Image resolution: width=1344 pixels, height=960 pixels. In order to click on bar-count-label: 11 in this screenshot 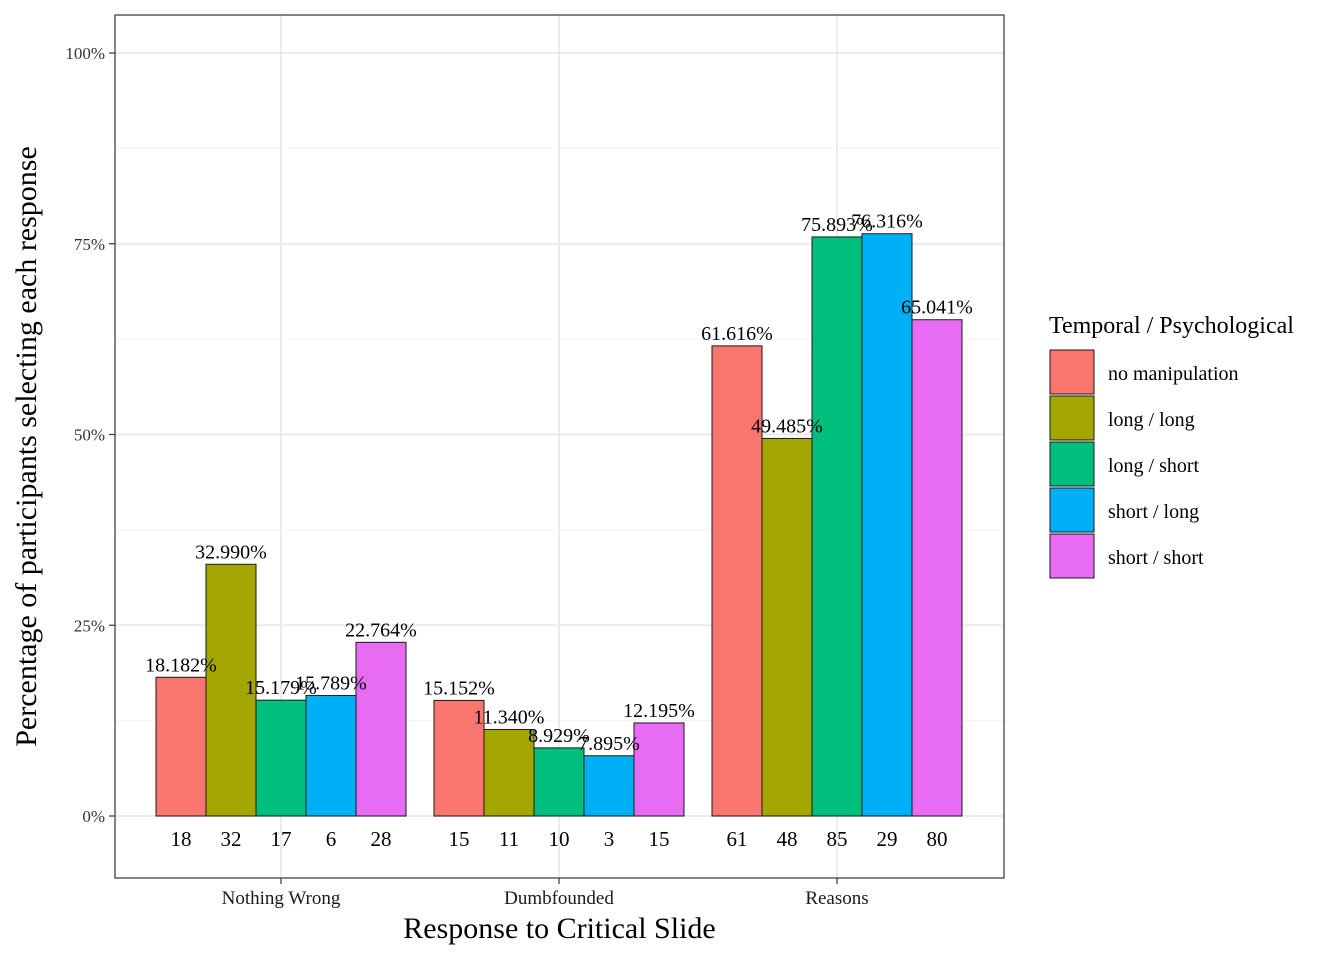, I will do `click(509, 839)`.